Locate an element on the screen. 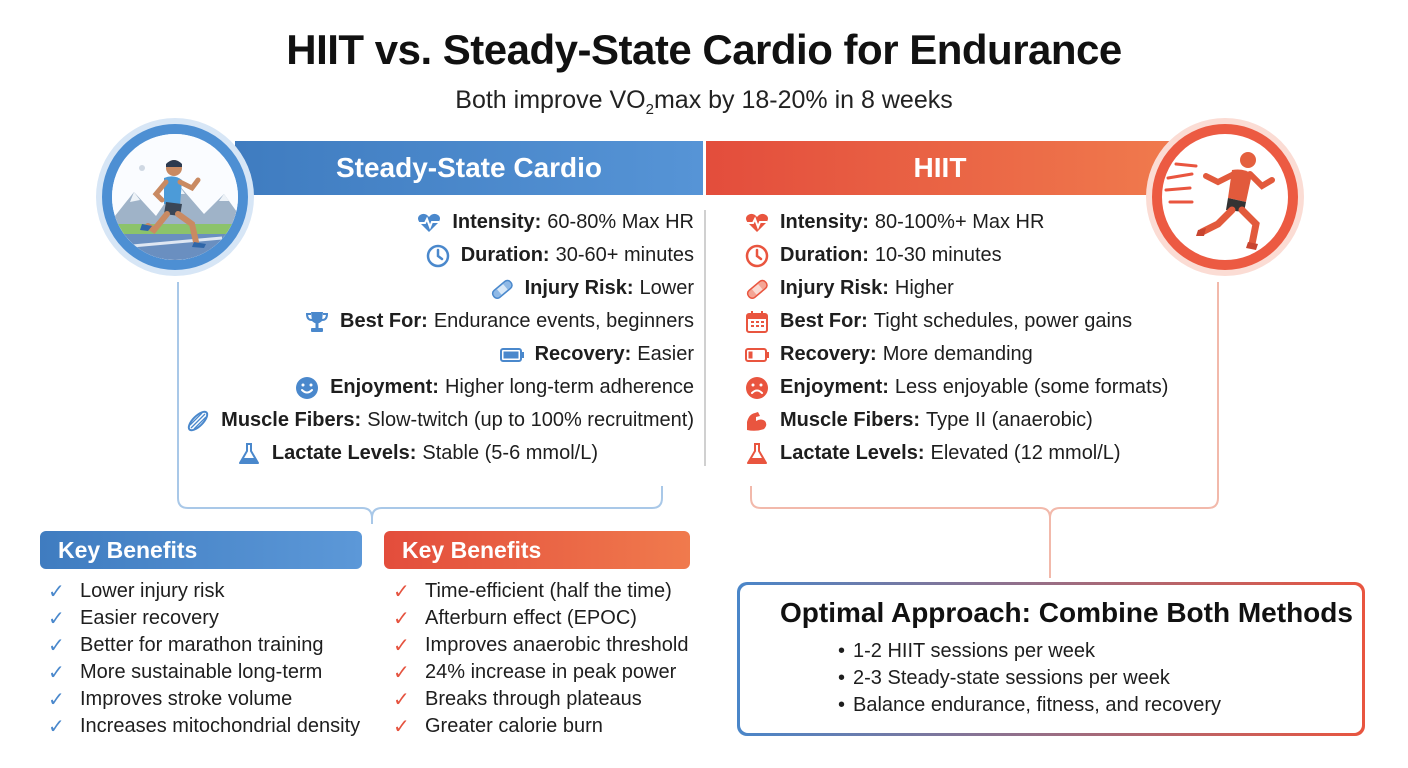  hiit-intensity-row: Intensity: 80-100%+ Max HR is located at coordinates (959, 222).